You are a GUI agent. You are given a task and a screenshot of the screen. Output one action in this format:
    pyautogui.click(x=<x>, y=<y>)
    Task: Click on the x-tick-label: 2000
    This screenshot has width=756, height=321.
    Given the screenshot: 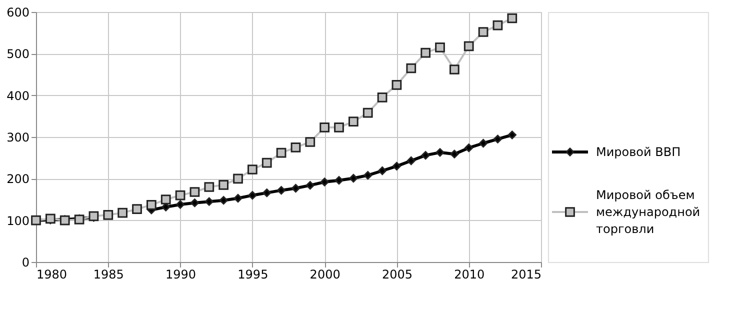 What is the action you would take?
    pyautogui.click(x=325, y=275)
    